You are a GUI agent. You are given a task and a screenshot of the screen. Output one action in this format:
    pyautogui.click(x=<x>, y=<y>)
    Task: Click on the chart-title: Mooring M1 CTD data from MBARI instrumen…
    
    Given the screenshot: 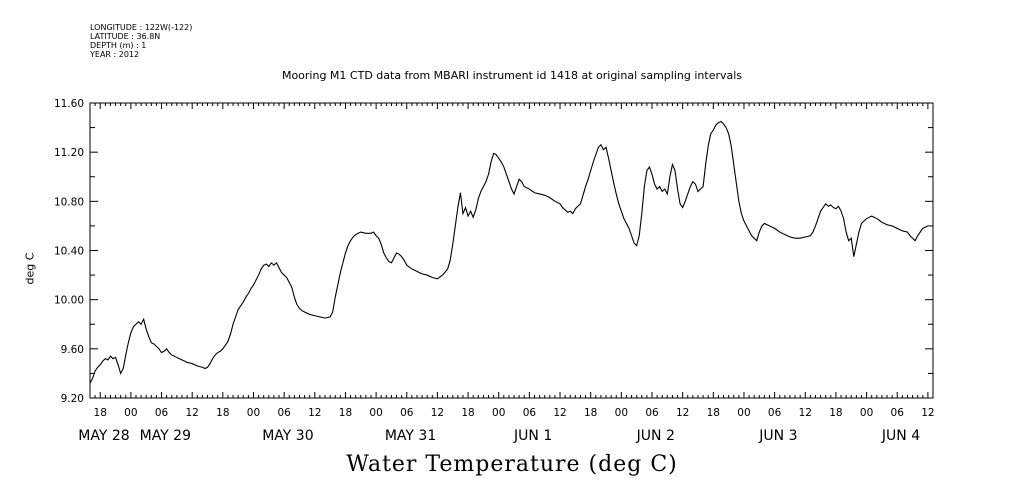 What is the action you would take?
    pyautogui.click(x=512, y=75)
    